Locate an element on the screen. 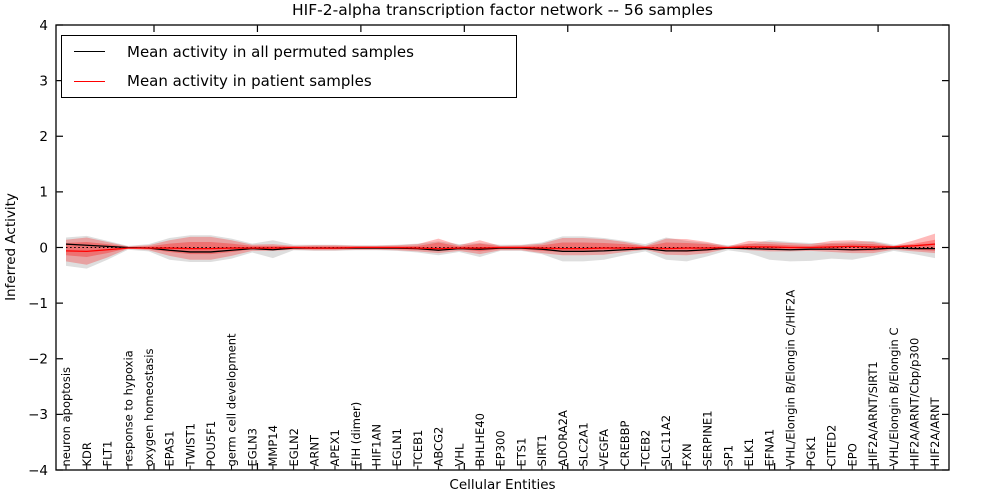 This screenshot has height=500, width=1000. x-tick-label: TWIST1 is located at coordinates (190, 445).